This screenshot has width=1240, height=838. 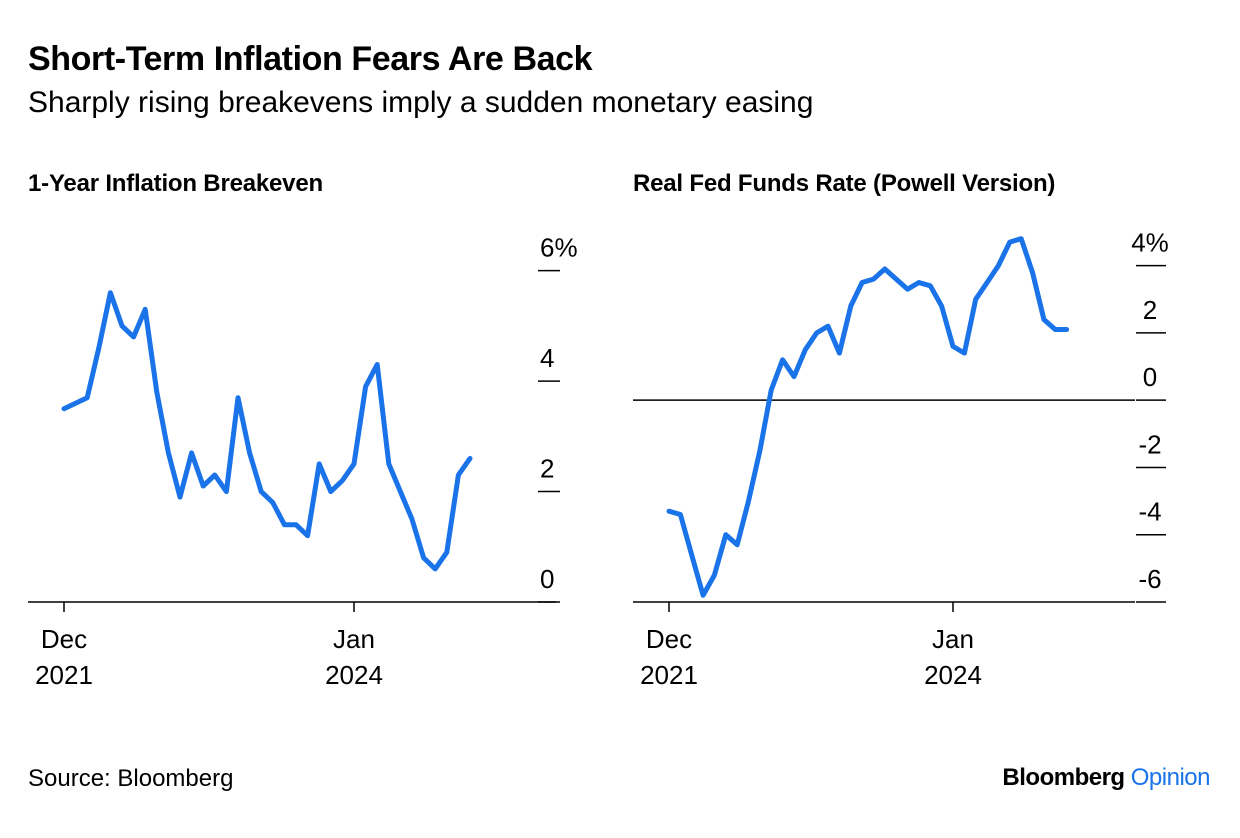 I want to click on left-y-tick-label: 6%, so click(x=559, y=248).